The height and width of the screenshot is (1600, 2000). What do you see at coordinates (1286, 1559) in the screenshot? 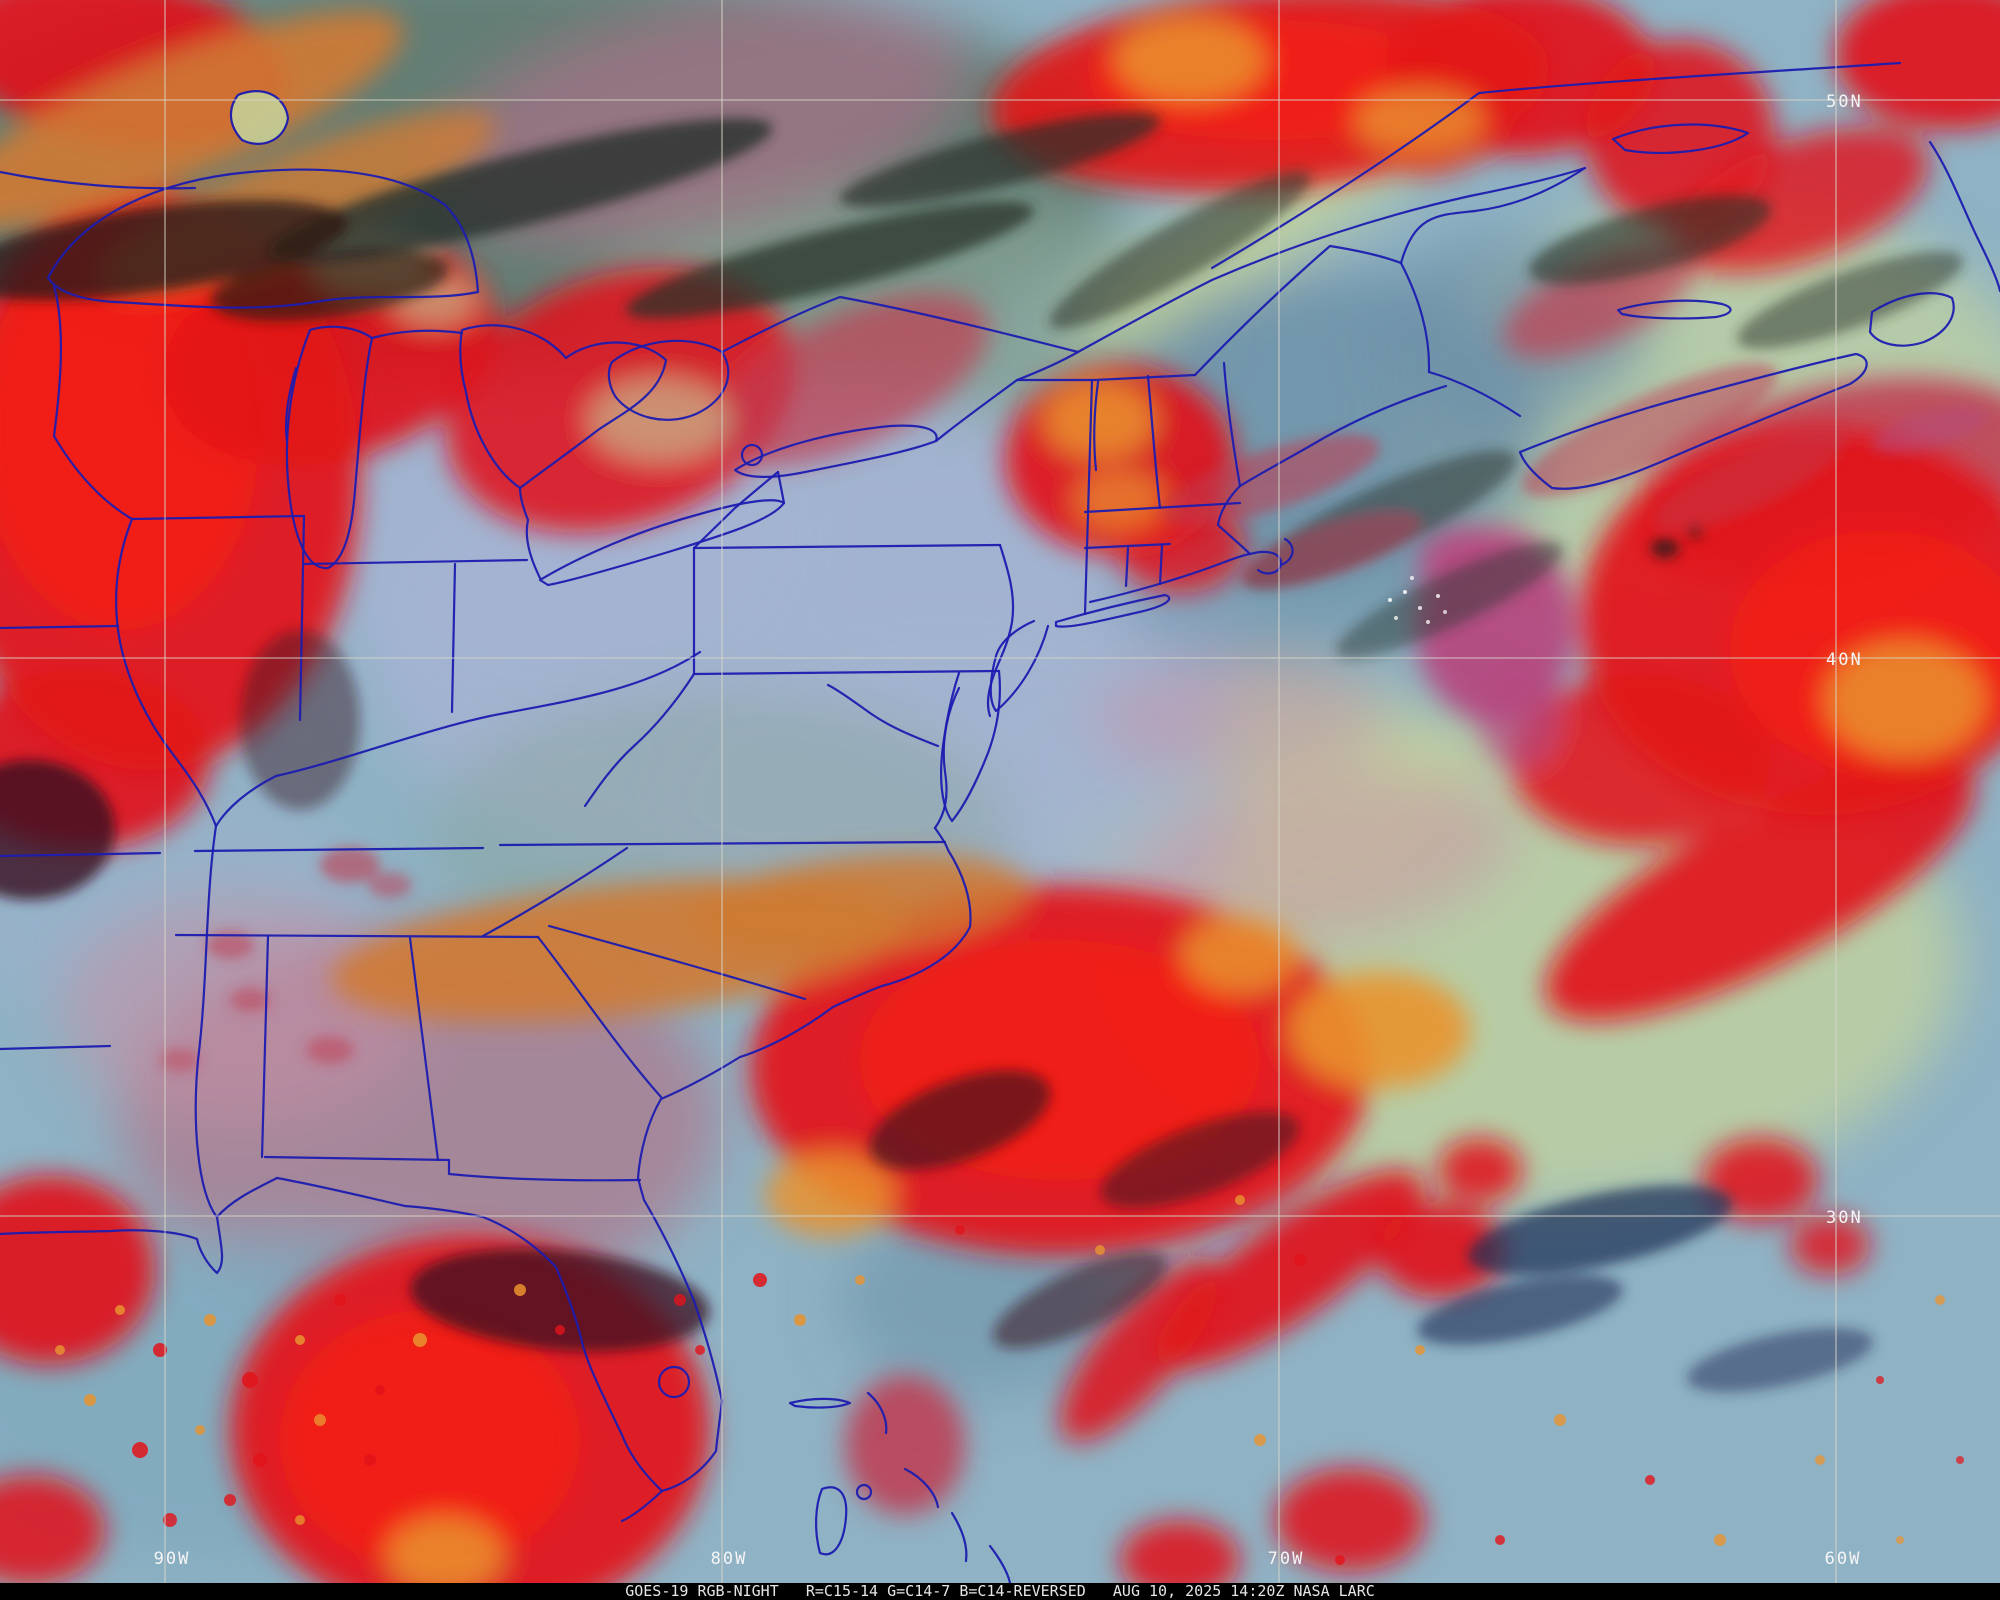
I see `lon-label-70w: 70W` at bounding box center [1286, 1559].